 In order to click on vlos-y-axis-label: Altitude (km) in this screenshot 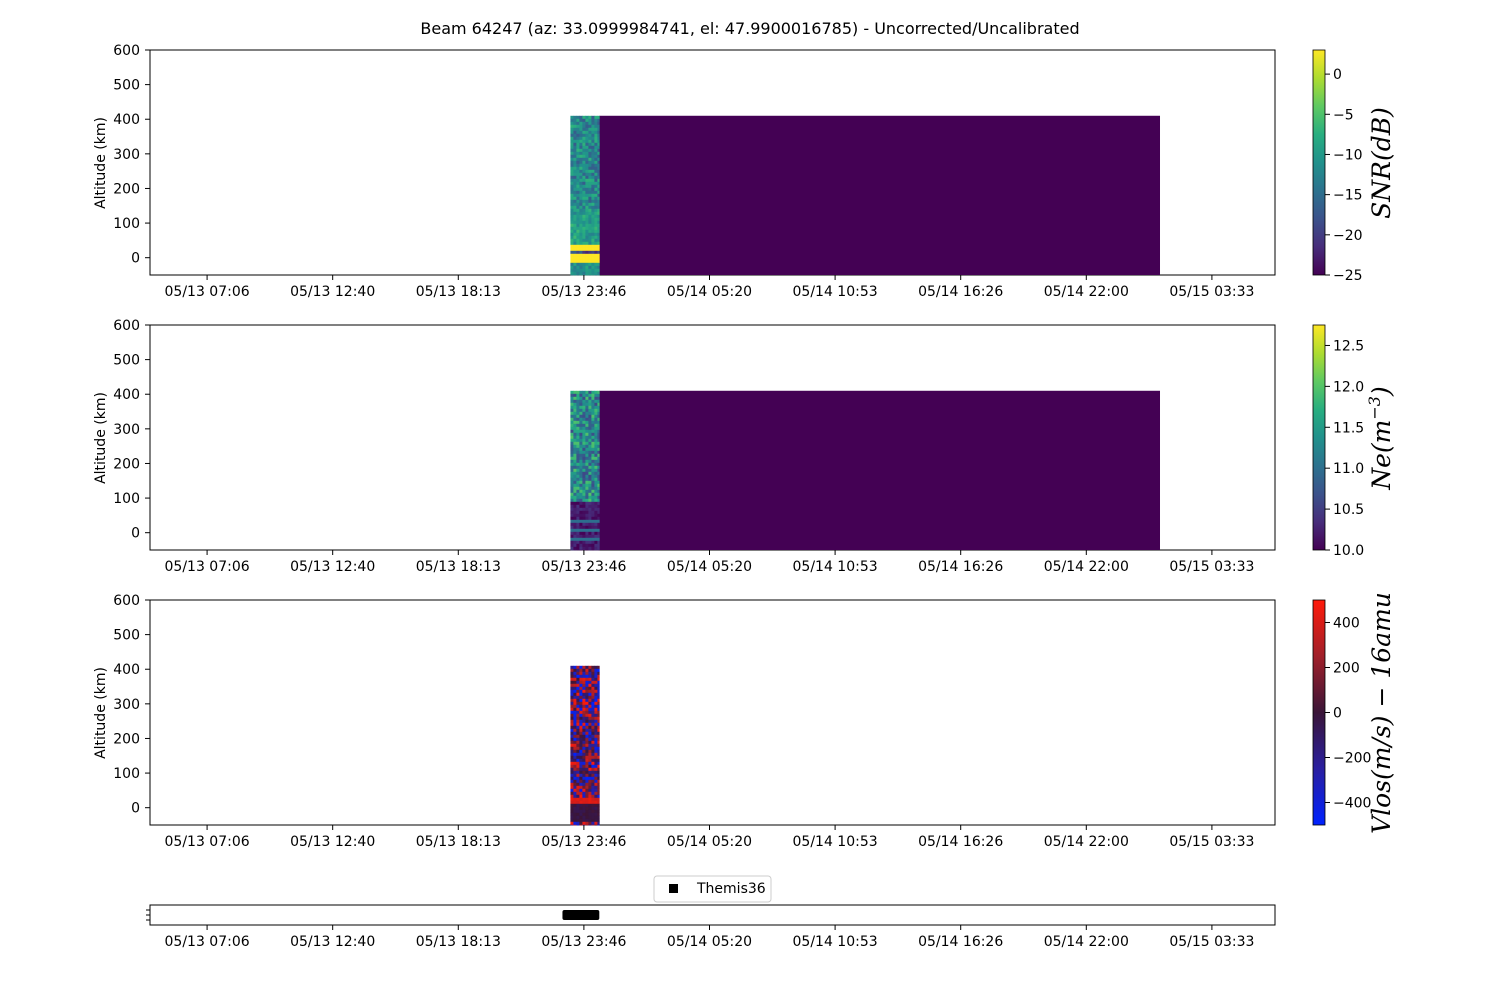, I will do `click(101, 713)`.